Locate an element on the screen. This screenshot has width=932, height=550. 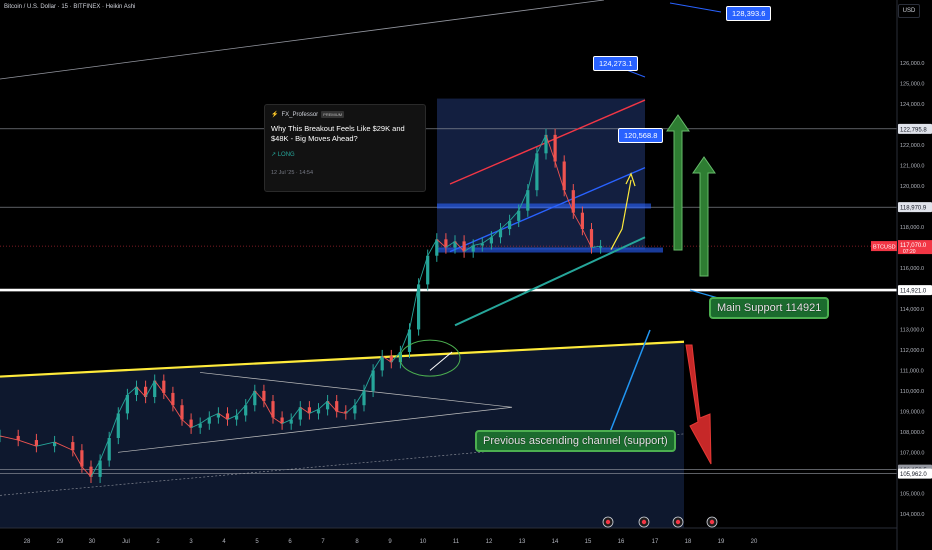
price-tick-label: 109,000.0 is located at coordinates (912, 412).